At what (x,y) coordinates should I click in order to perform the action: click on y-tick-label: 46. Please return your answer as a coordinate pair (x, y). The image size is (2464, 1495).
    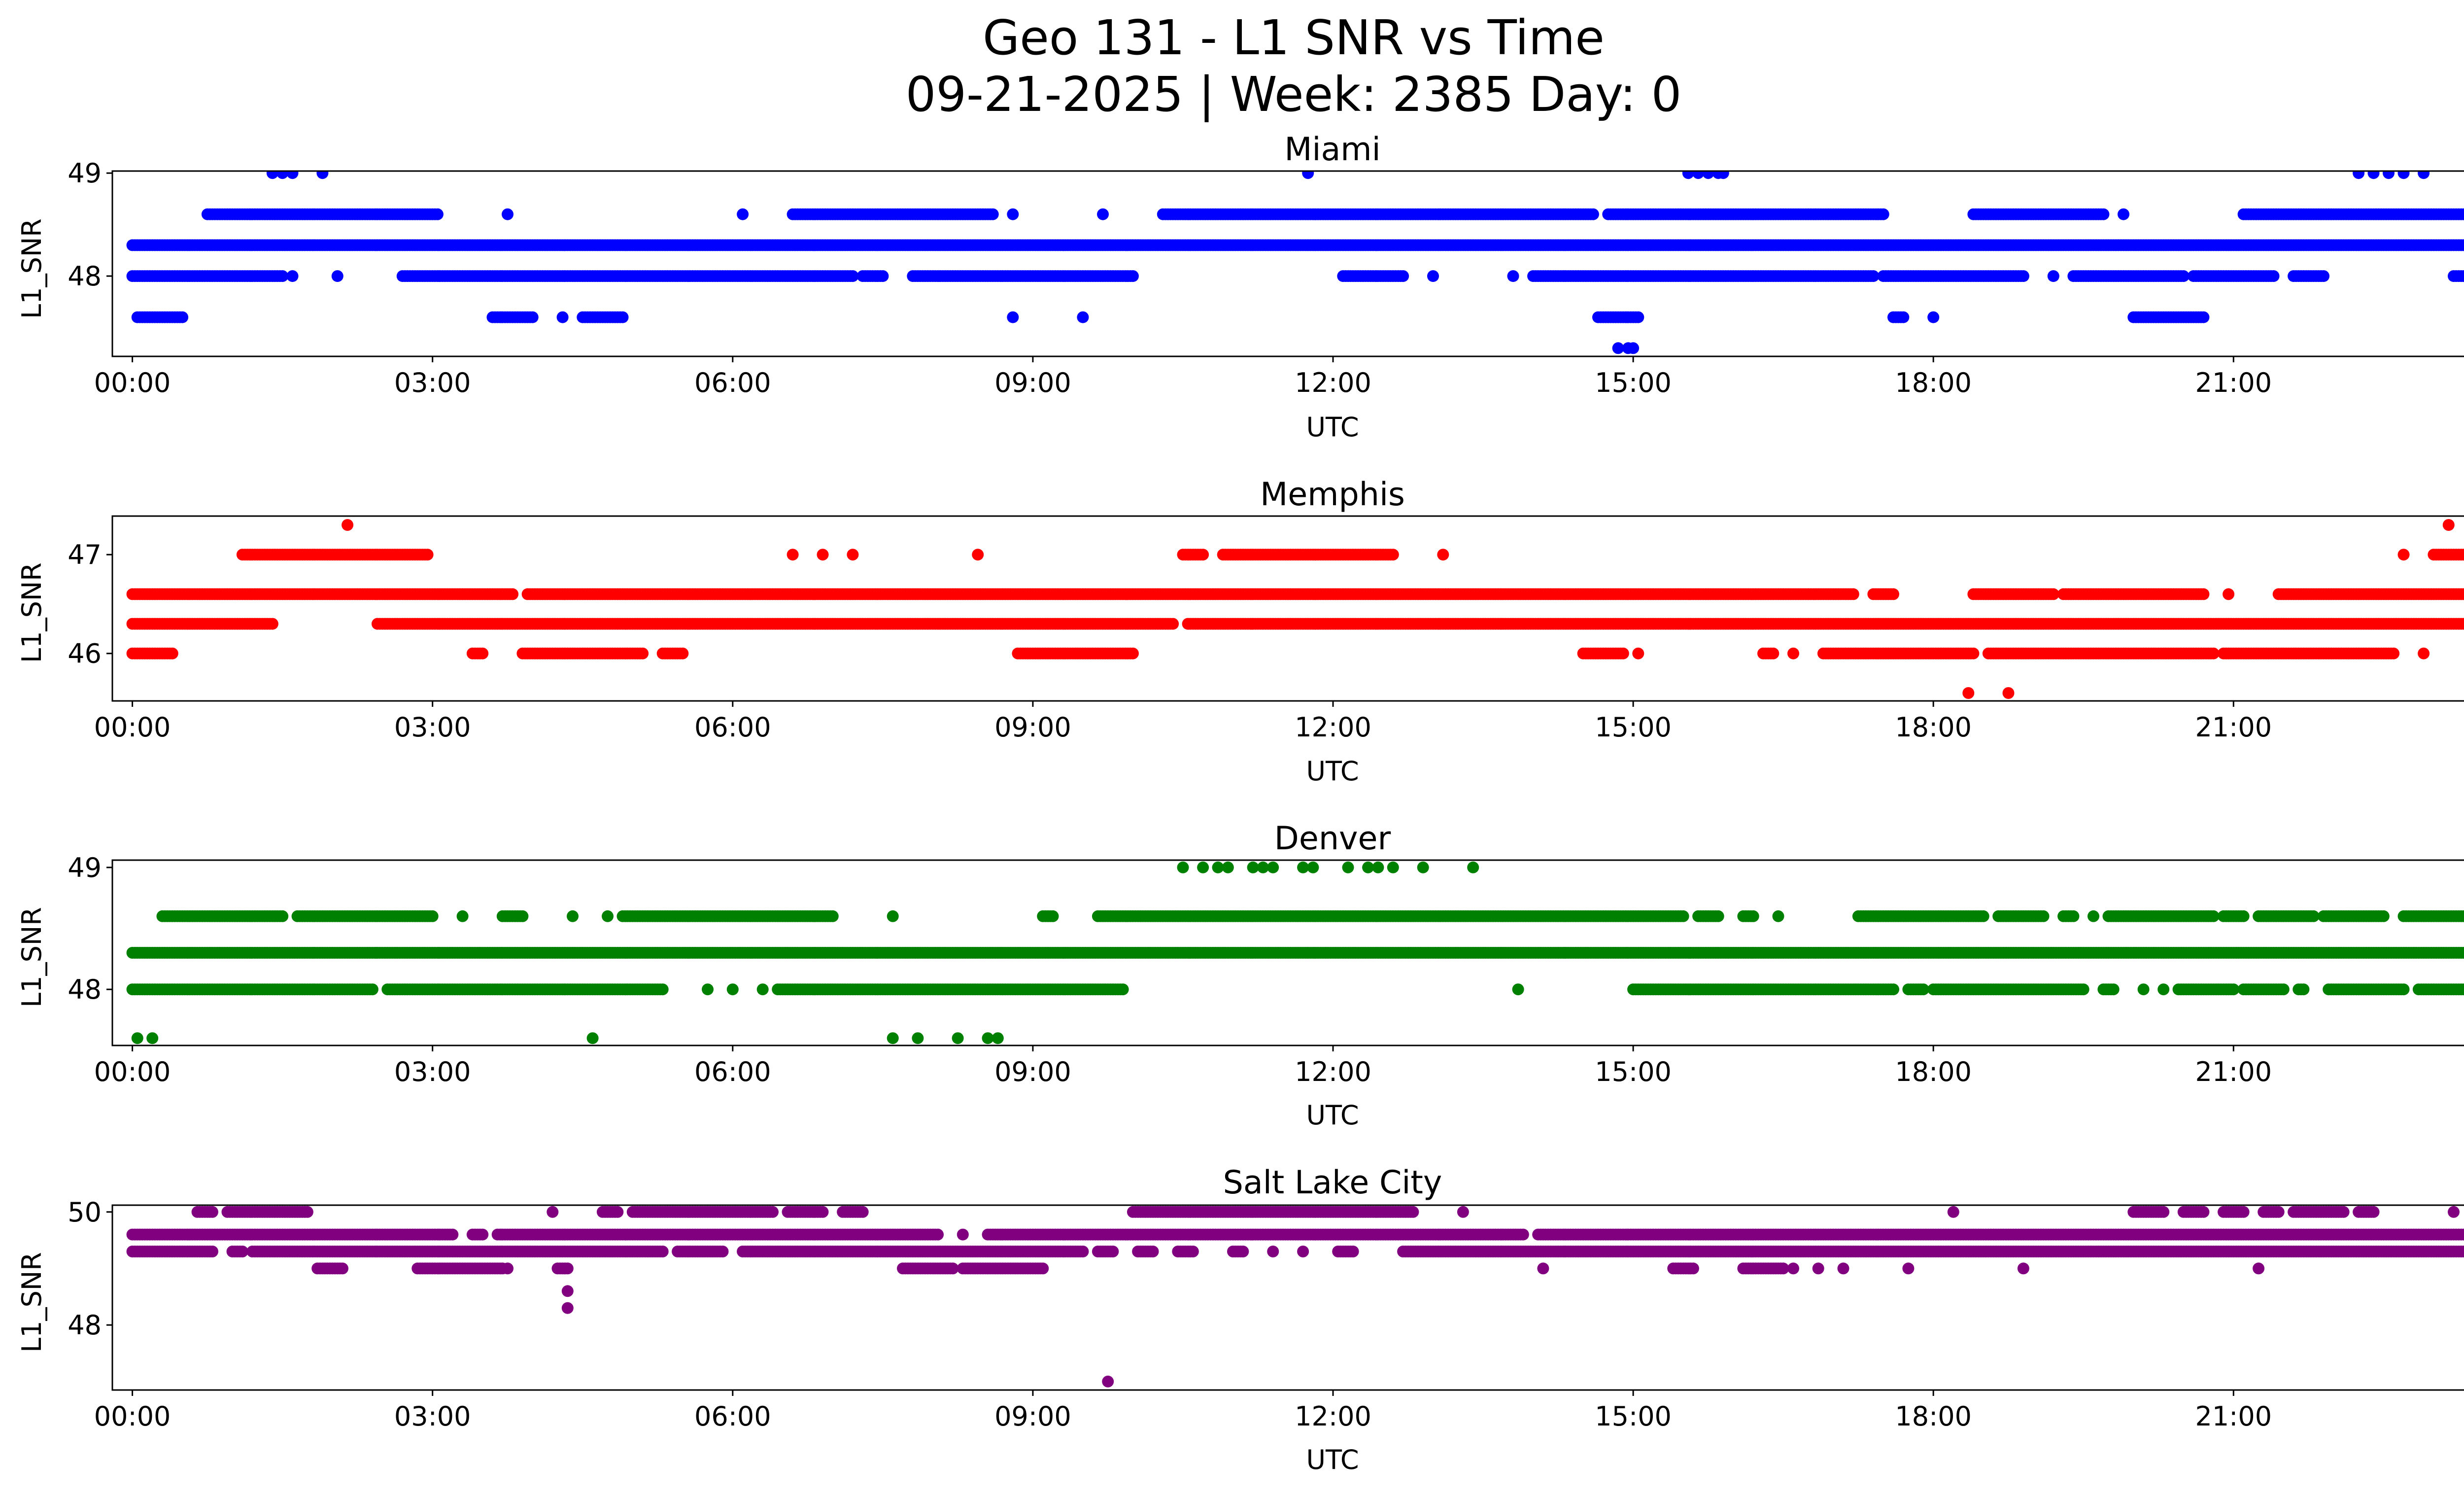
    Looking at the image, I should click on (85, 653).